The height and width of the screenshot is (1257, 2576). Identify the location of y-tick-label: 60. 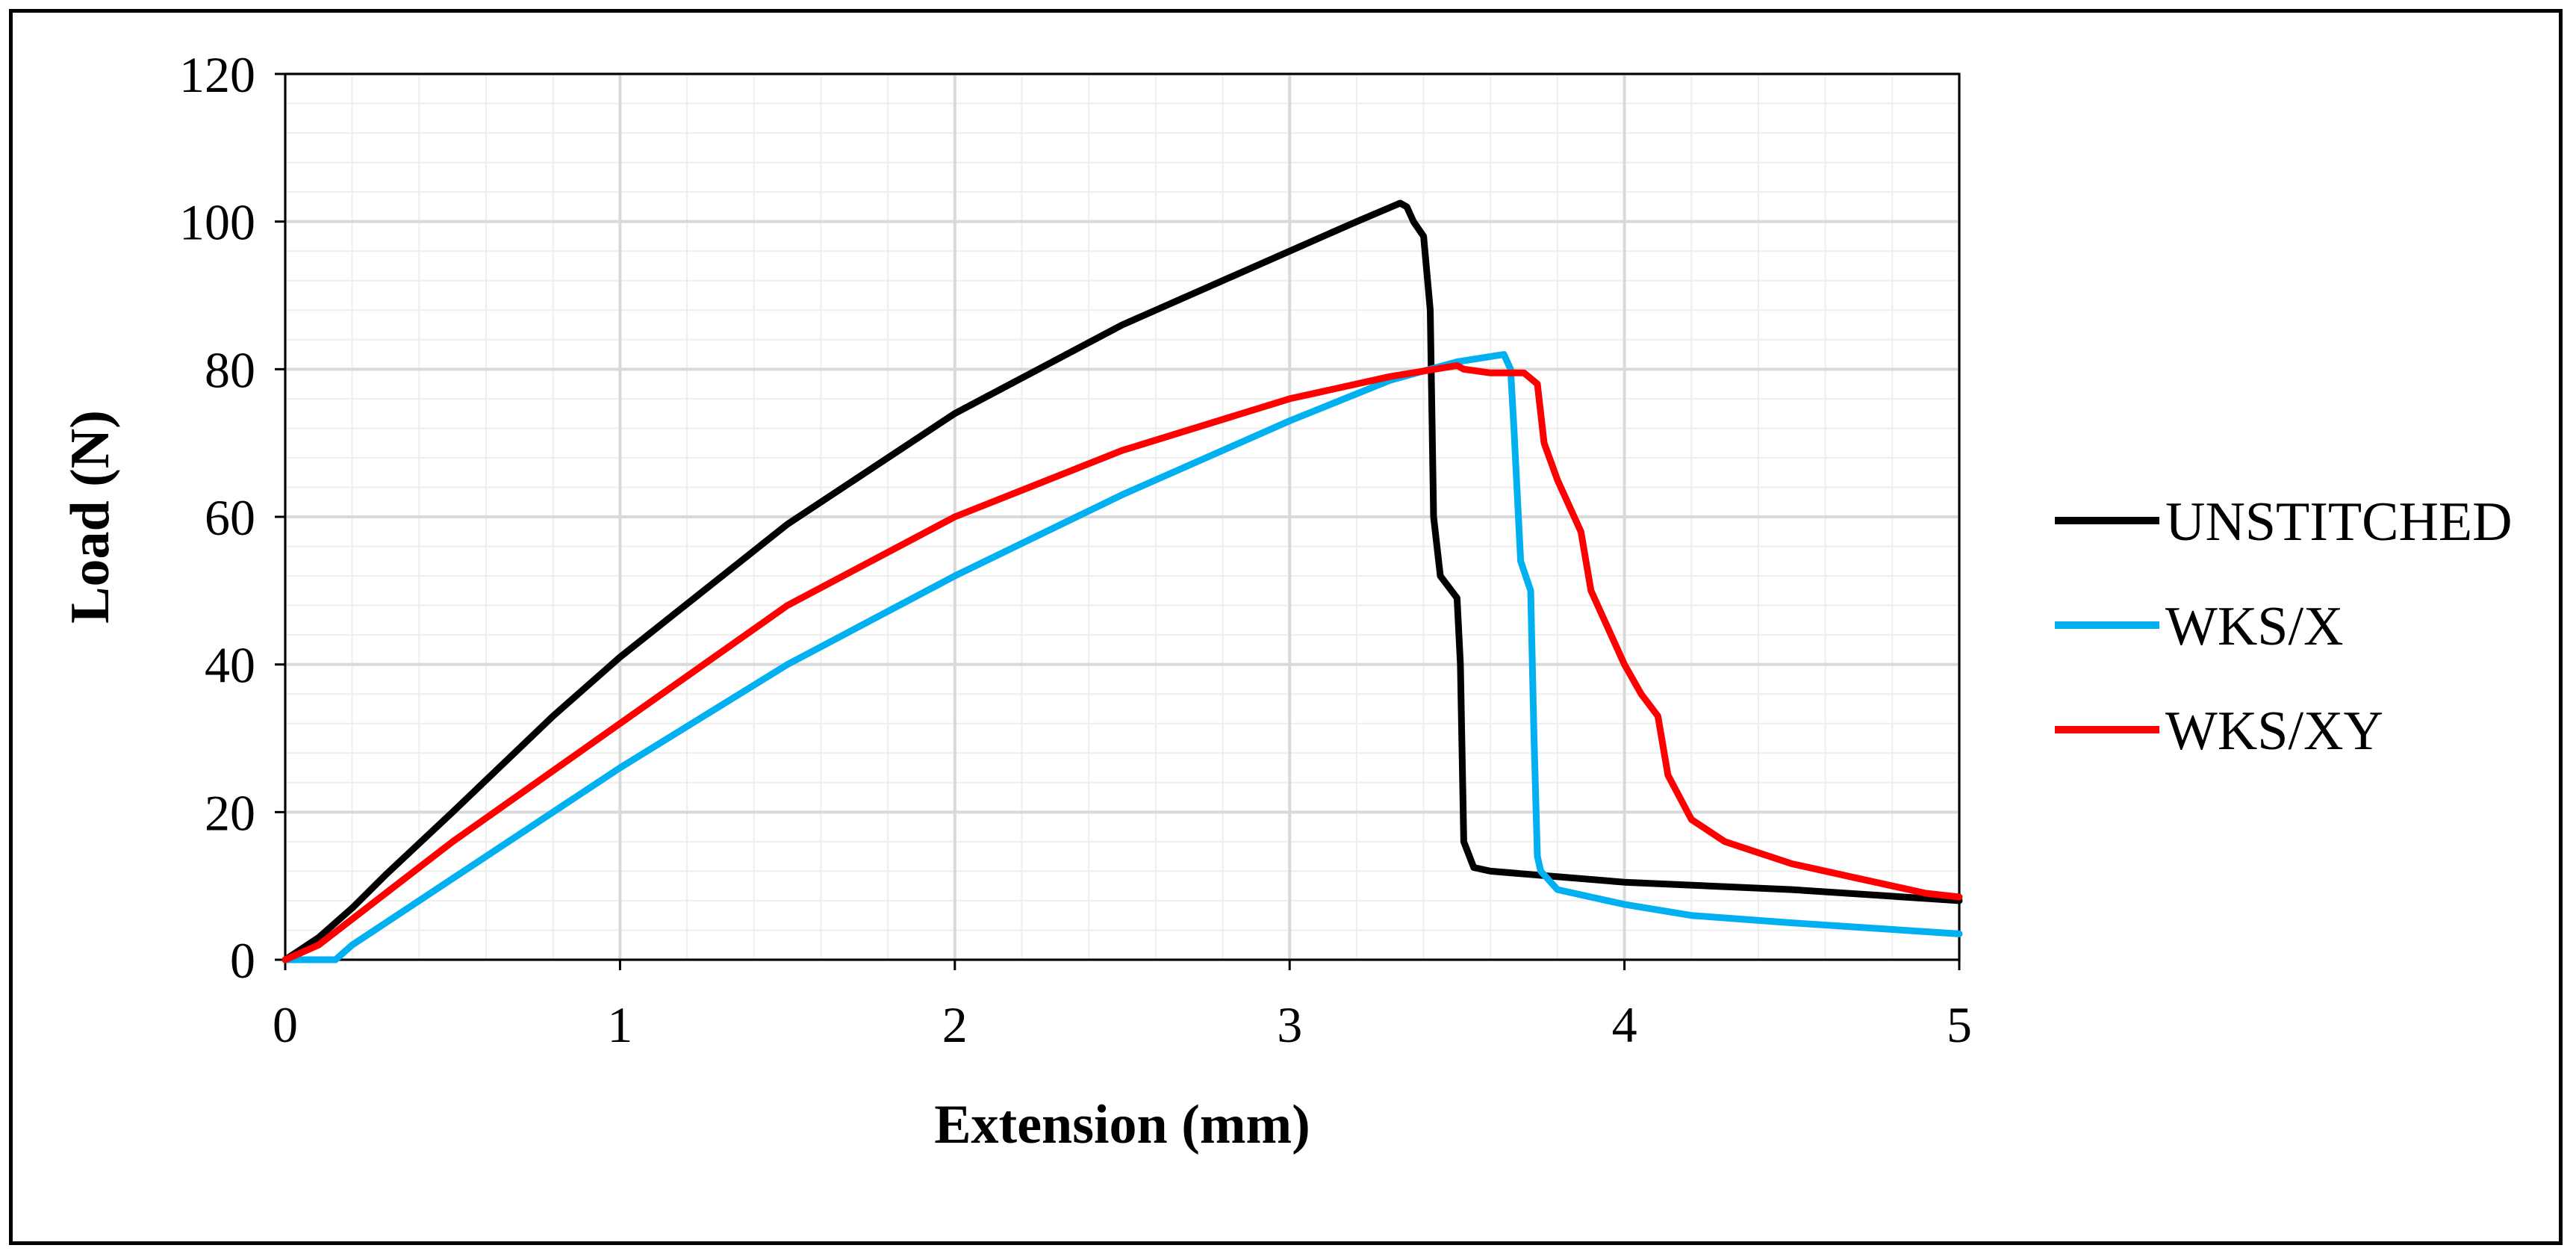
(230, 517).